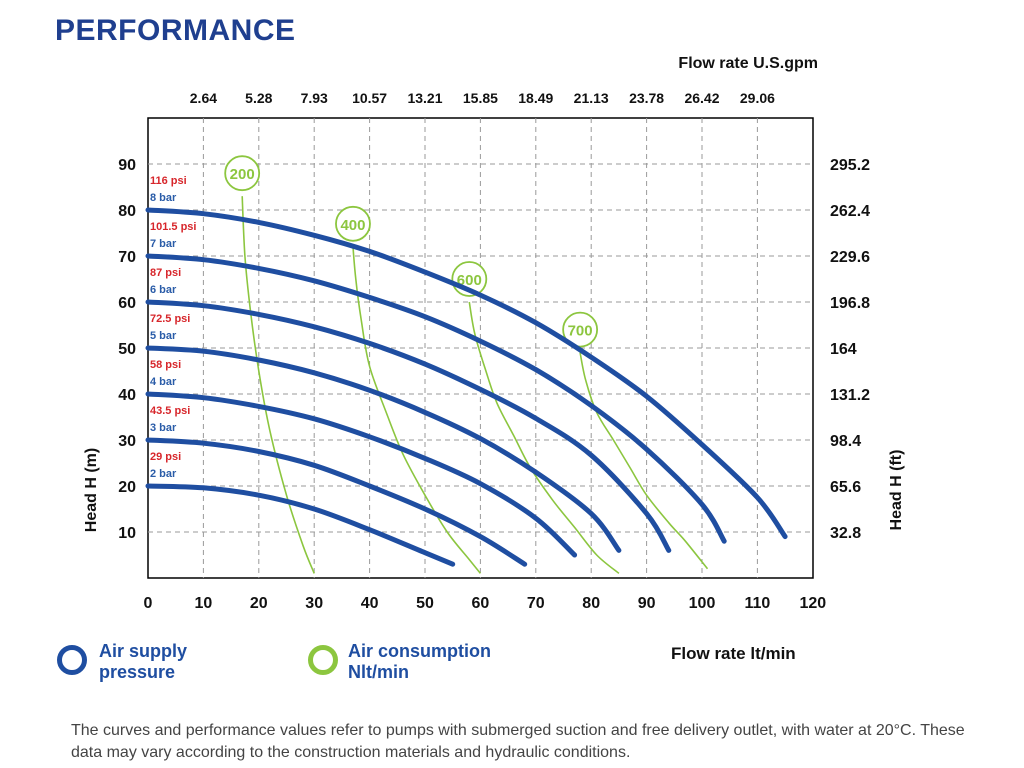 This screenshot has height=768, width=1024. I want to click on air-consumption-label: 400, so click(352, 225).